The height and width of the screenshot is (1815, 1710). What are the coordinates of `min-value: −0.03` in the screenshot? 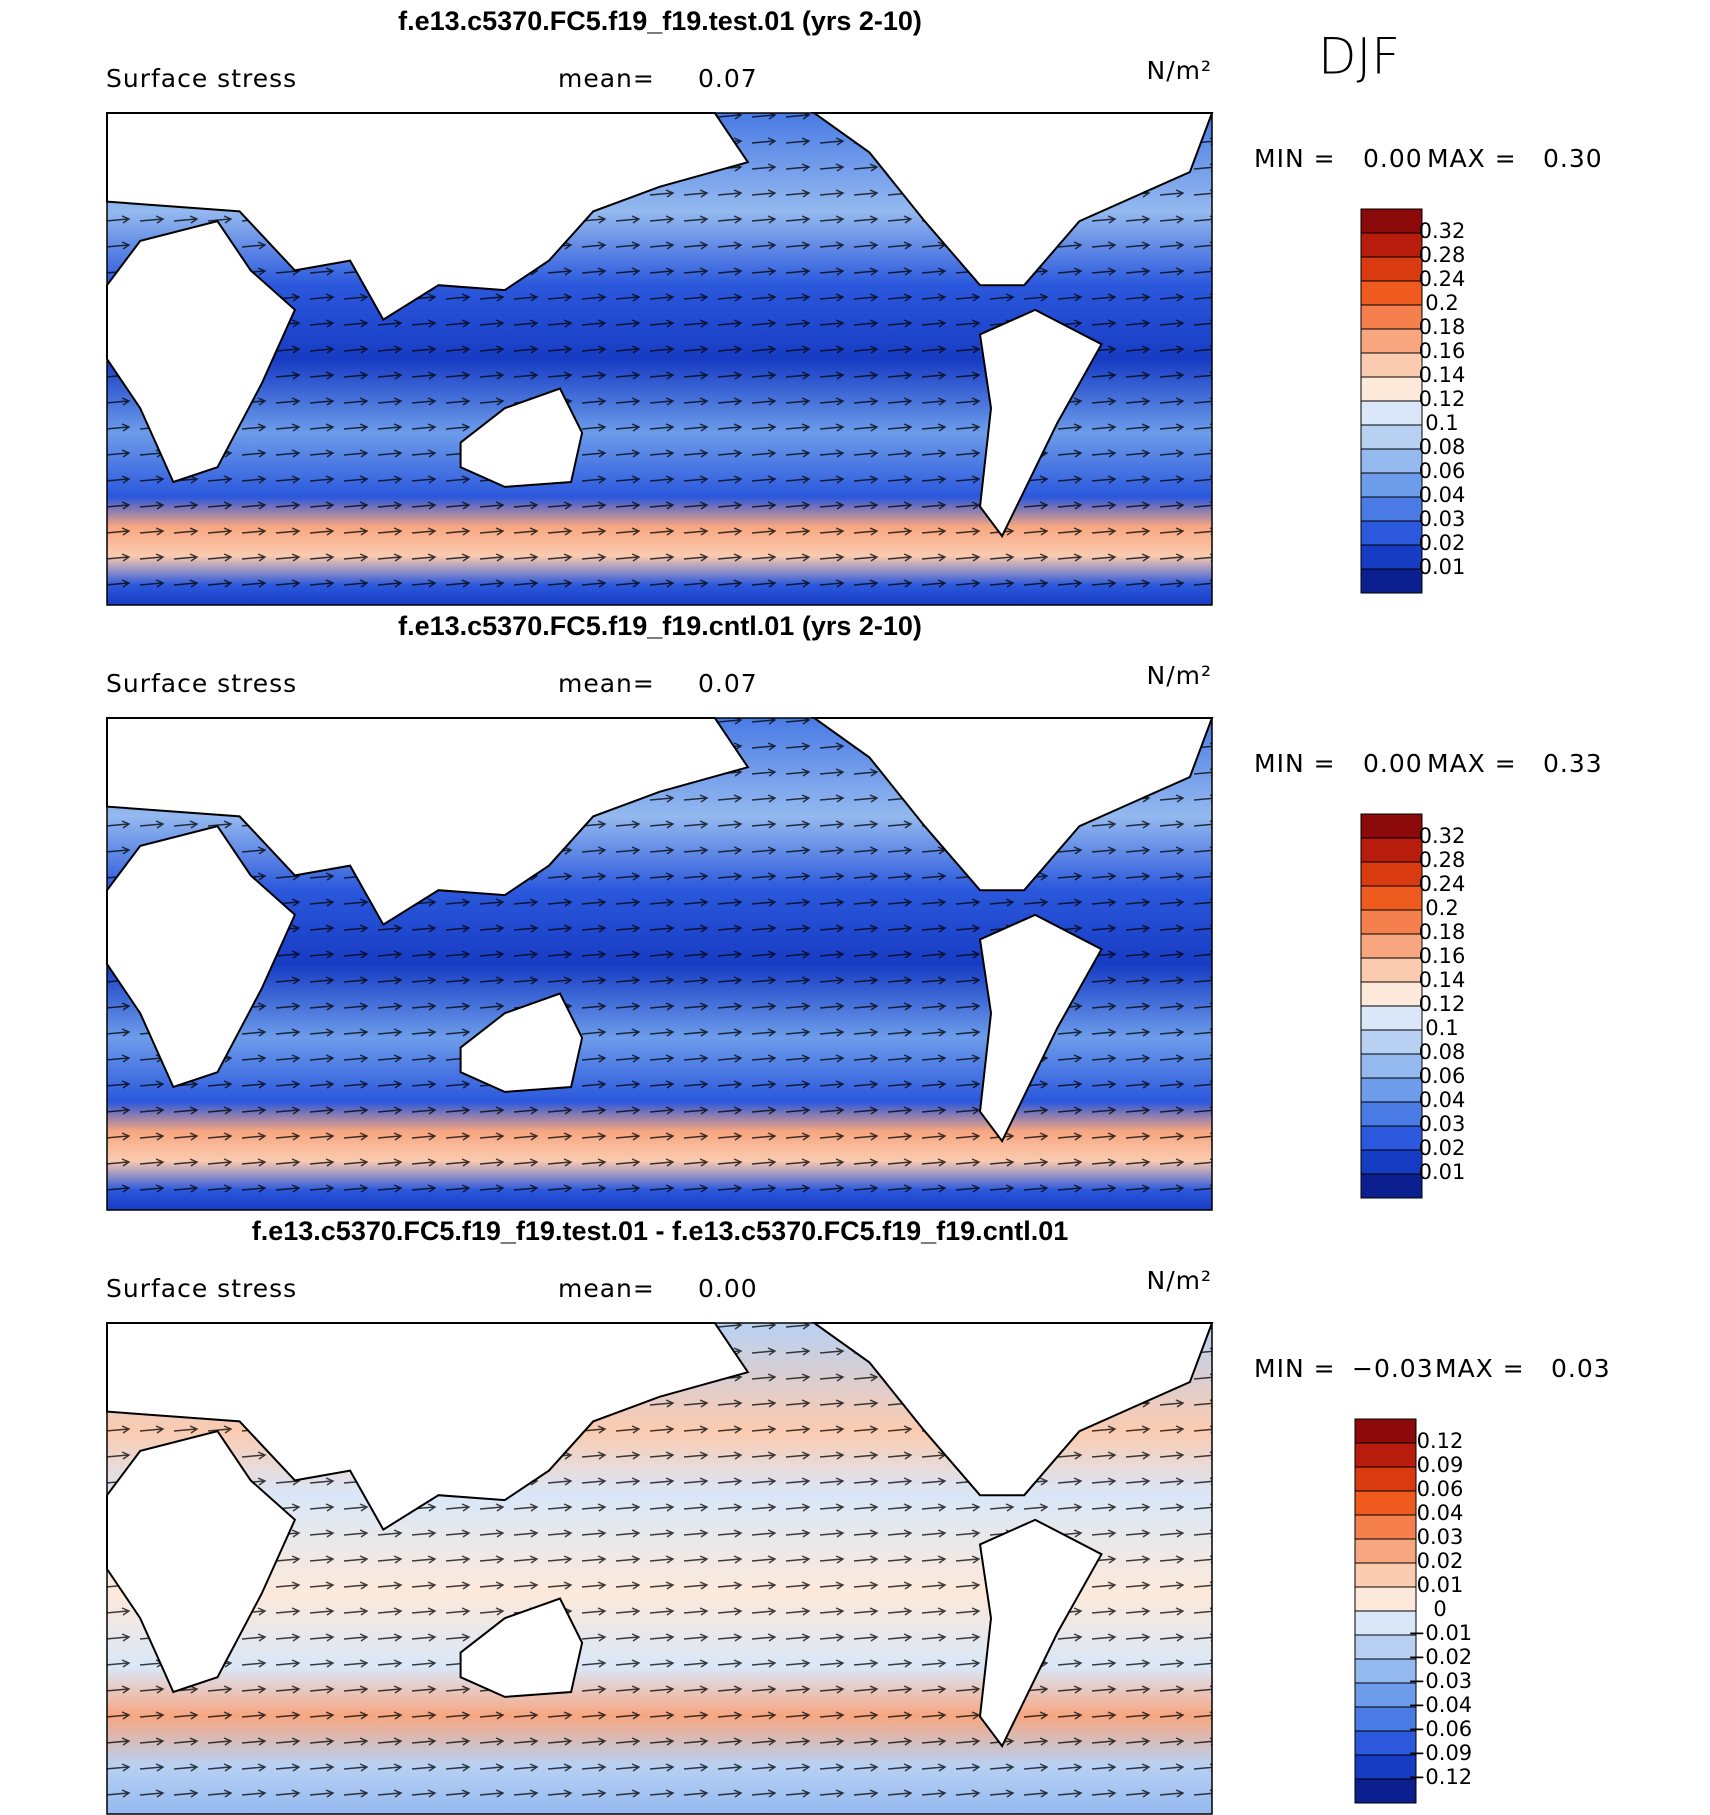 It's located at (1393, 1368).